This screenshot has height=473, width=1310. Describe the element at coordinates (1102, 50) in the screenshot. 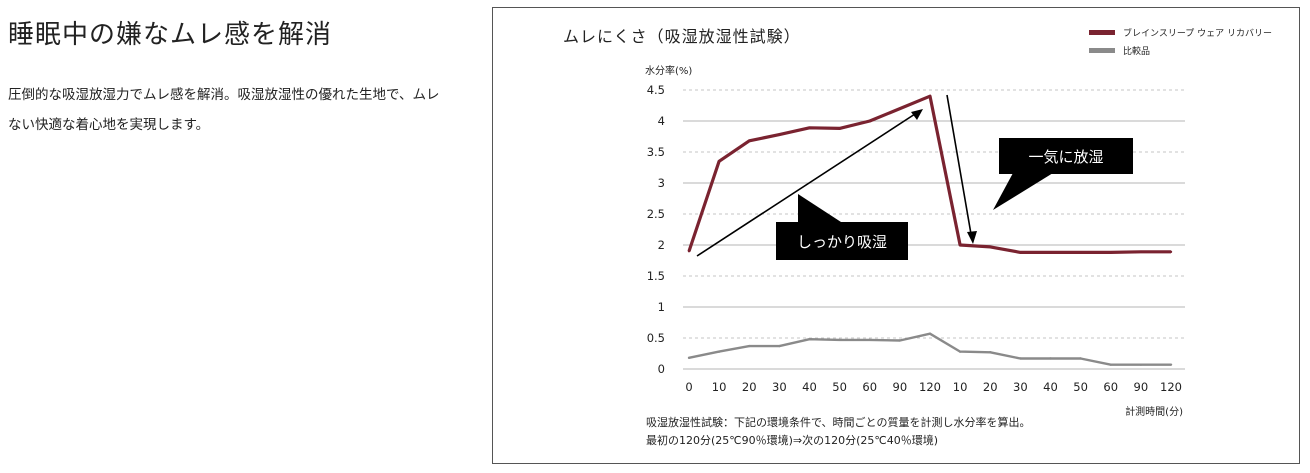

I see `legend-swatch-comparison` at that location.